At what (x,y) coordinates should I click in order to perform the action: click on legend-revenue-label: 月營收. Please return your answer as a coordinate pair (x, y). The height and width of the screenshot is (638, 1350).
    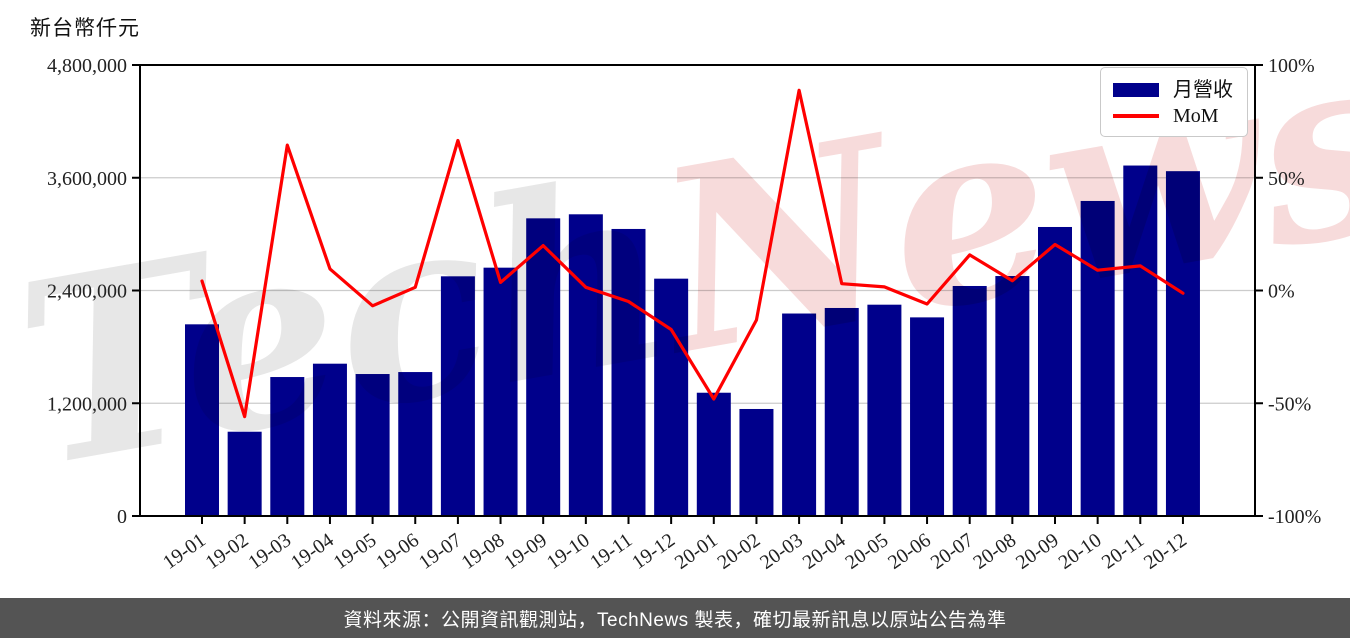
    Looking at the image, I should click on (1203, 90).